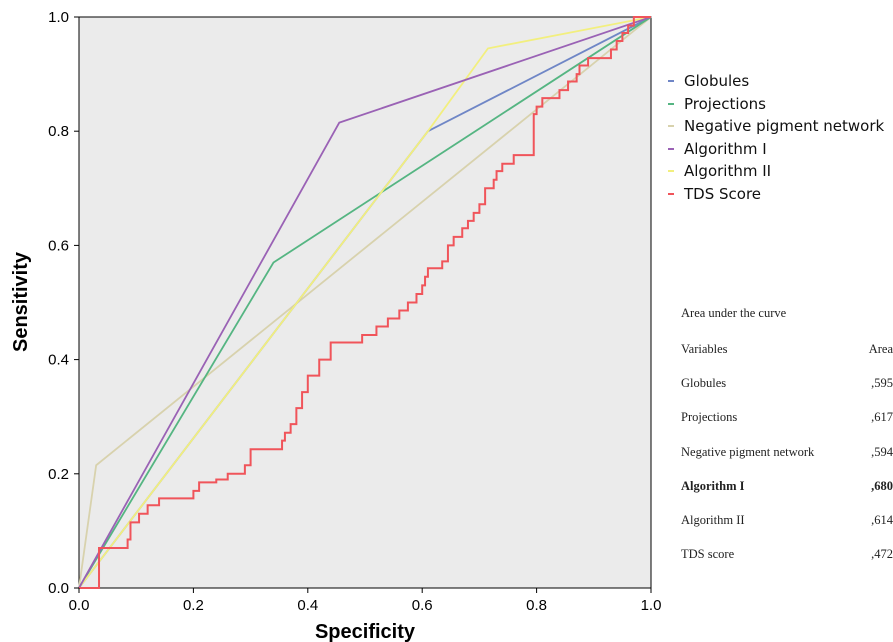 The width and height of the screenshot is (893, 642). I want to click on auc-header-area: Area, so click(880, 349).